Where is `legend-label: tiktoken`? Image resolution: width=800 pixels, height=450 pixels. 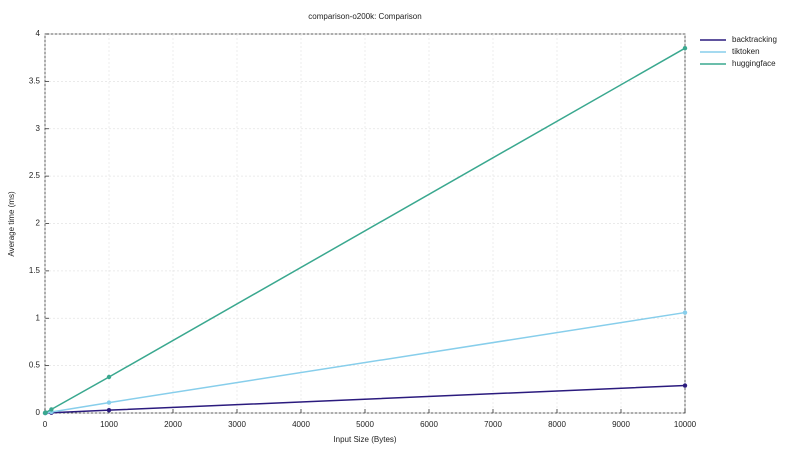
legend-label: tiktoken is located at coordinates (746, 51).